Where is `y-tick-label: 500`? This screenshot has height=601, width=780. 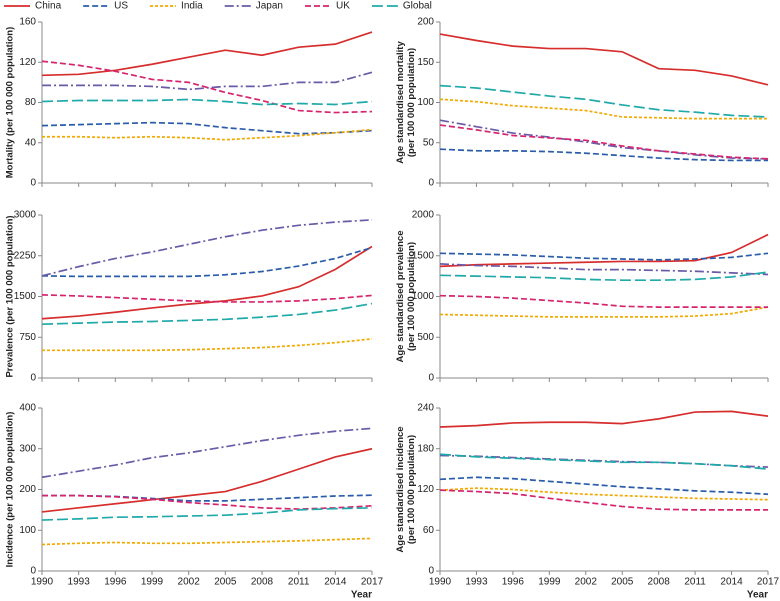
y-tick-label: 500 is located at coordinates (425, 337).